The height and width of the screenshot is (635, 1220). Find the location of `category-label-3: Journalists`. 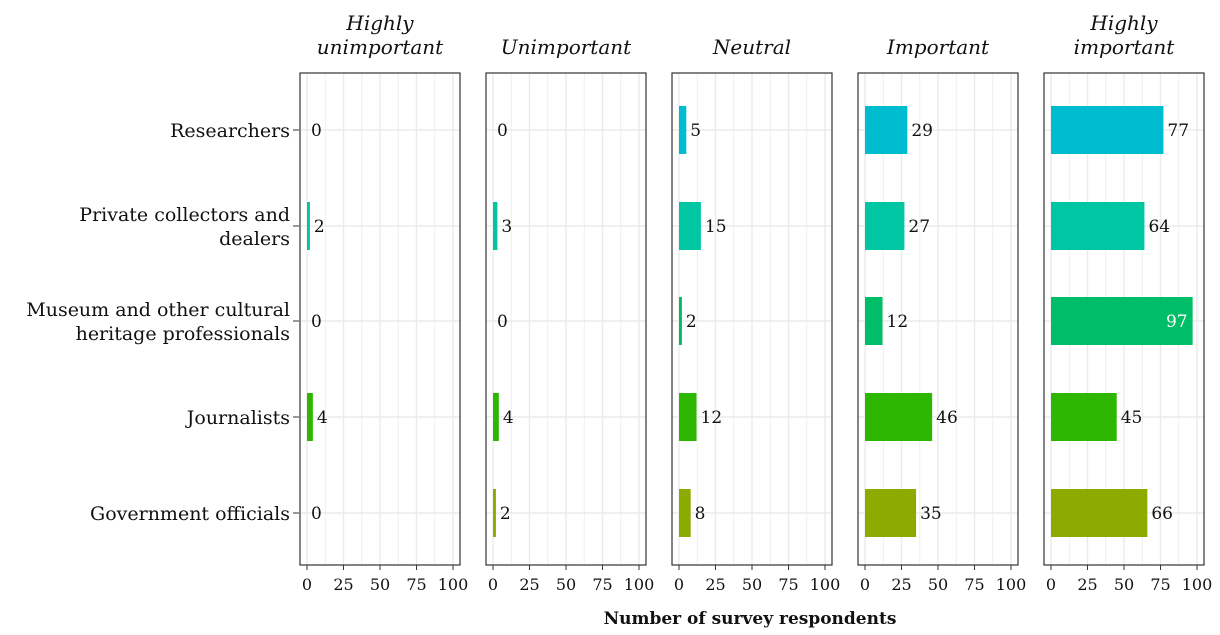

category-label-3: Journalists is located at coordinates (237, 418).